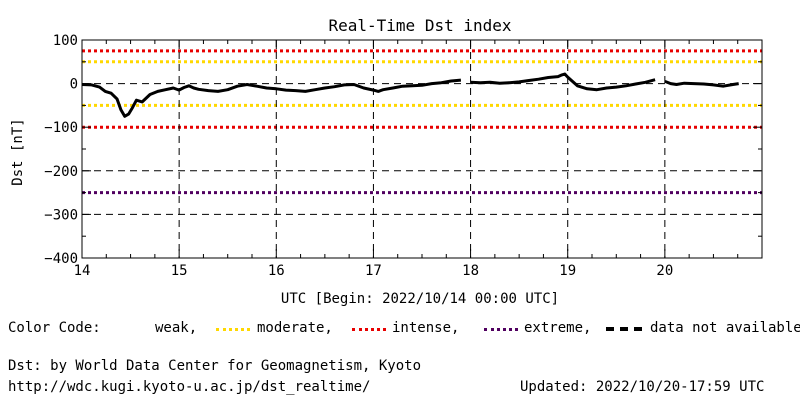 This screenshot has height=400, width=800. Describe the element at coordinates (501, 329) in the screenshot. I see `legend-extreme-swatch` at that location.